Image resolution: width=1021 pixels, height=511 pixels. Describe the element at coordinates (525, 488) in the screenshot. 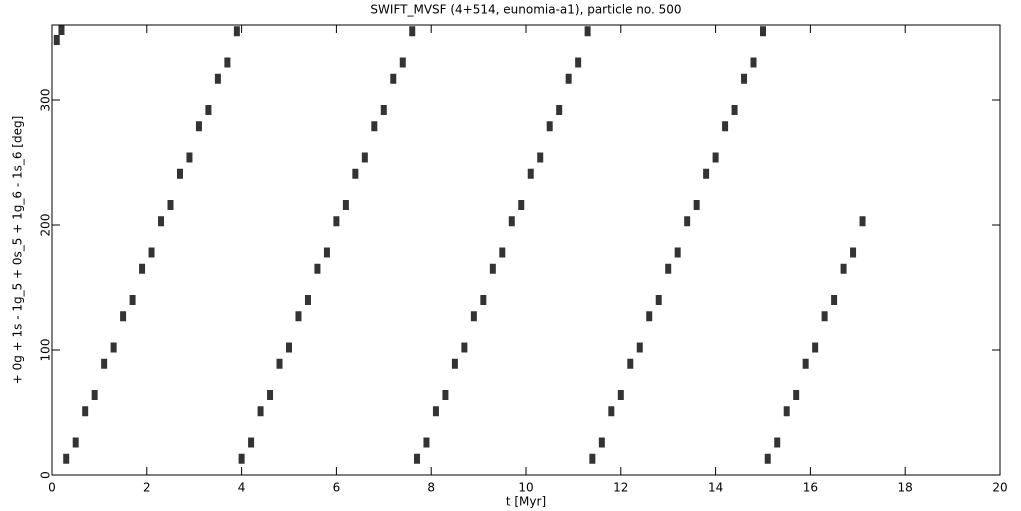

I see `x-tick-label: 10` at that location.